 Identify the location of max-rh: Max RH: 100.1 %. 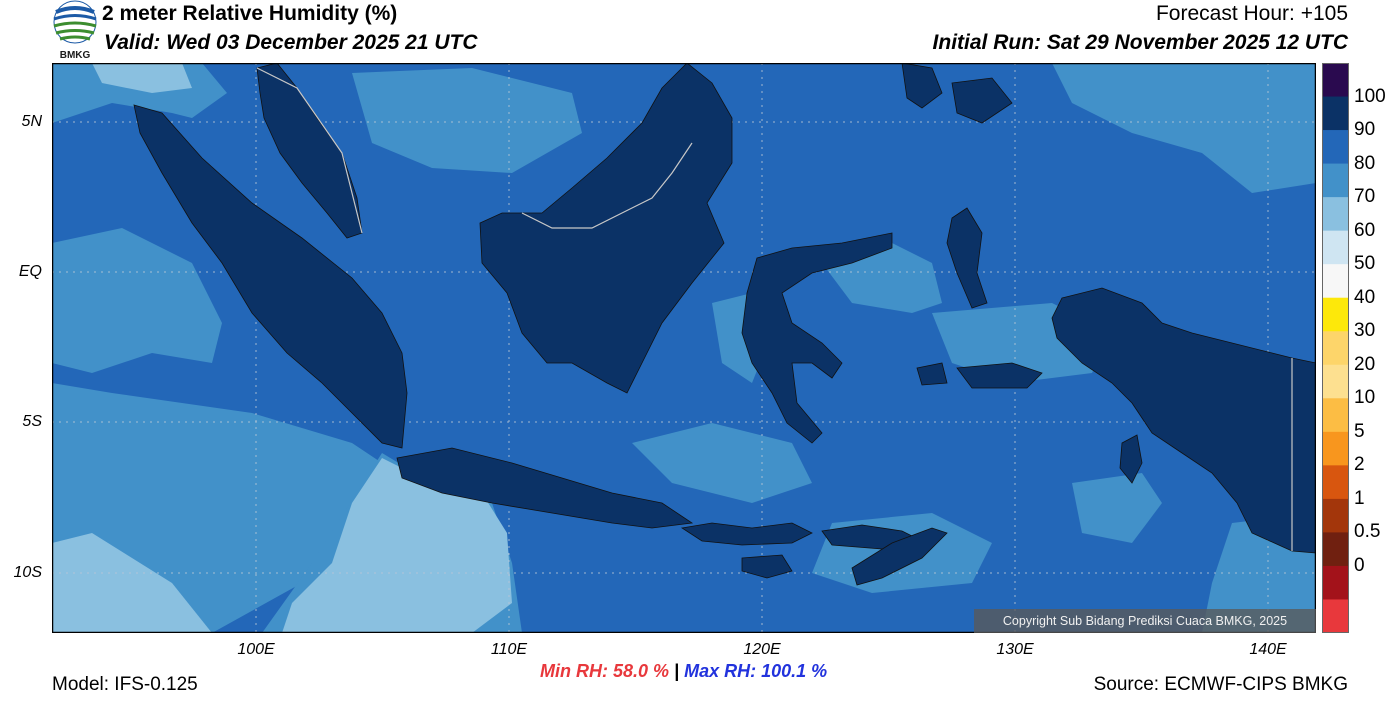
(756, 671).